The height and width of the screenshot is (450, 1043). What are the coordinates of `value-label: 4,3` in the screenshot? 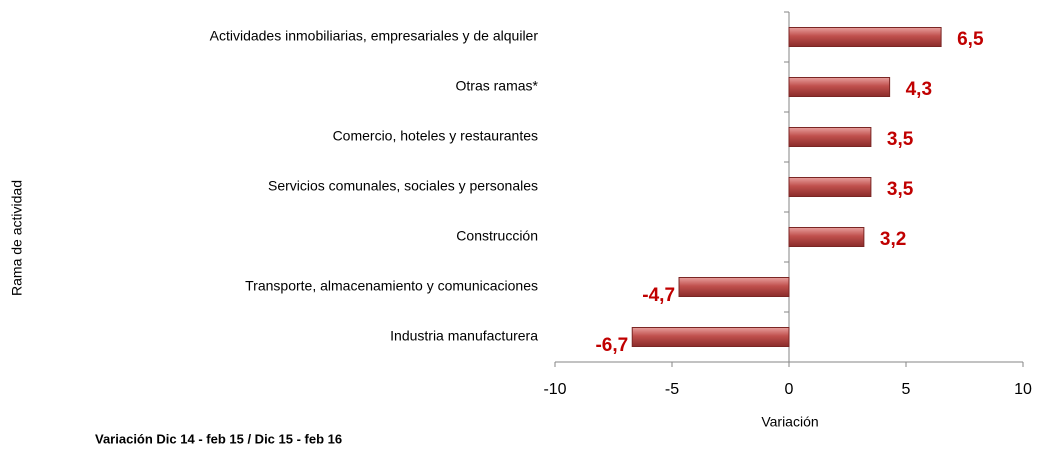 It's located at (919, 89).